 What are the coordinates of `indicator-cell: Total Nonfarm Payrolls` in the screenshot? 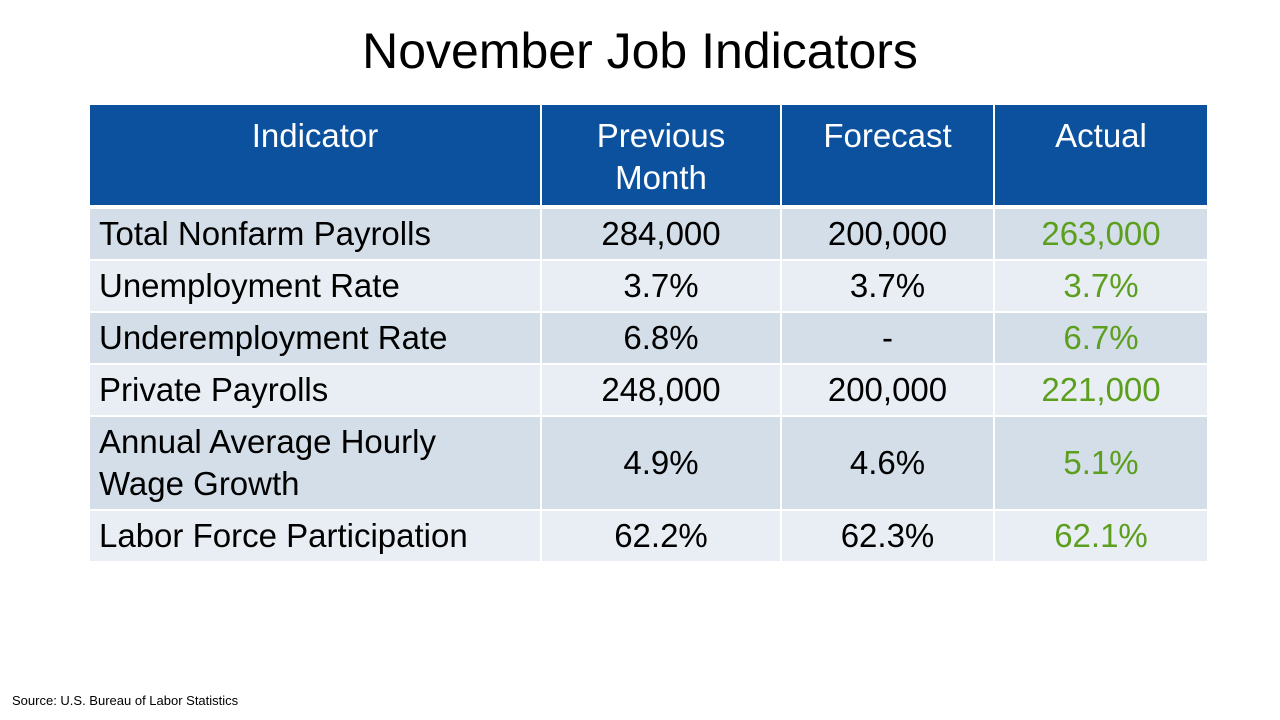 It's located at (316, 234).